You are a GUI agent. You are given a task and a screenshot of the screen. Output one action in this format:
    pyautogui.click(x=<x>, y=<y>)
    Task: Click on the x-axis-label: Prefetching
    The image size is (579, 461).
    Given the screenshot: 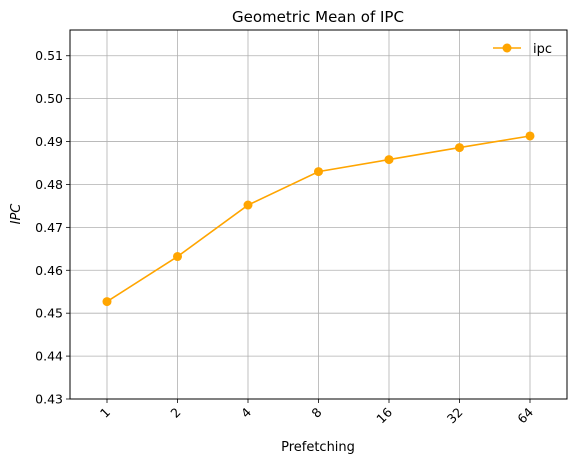 What is the action you would take?
    pyautogui.click(x=318, y=447)
    